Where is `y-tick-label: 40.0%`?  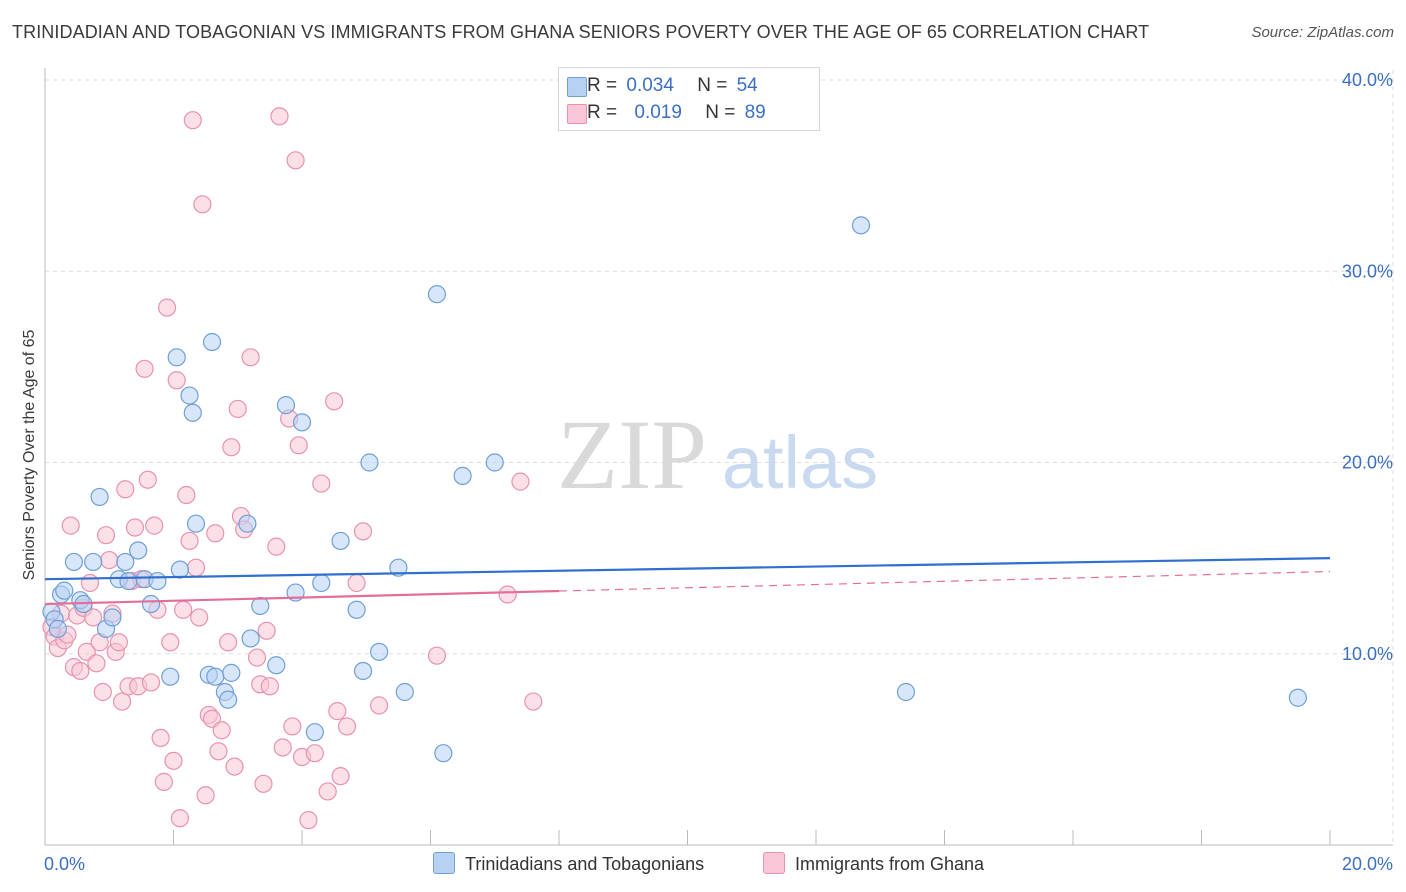 y-tick-label: 40.0% is located at coordinates (1367, 80).